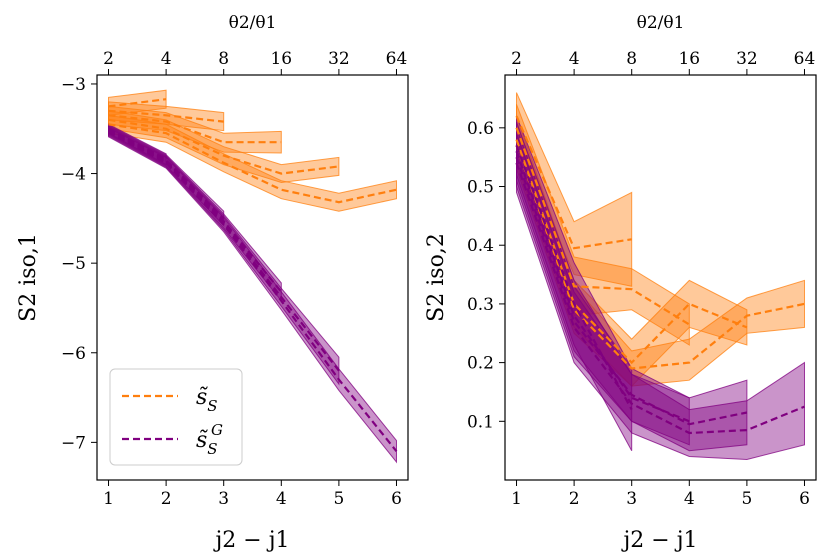 The width and height of the screenshot is (831, 560). I want to click on y-tick-label: −6, so click(73, 354).